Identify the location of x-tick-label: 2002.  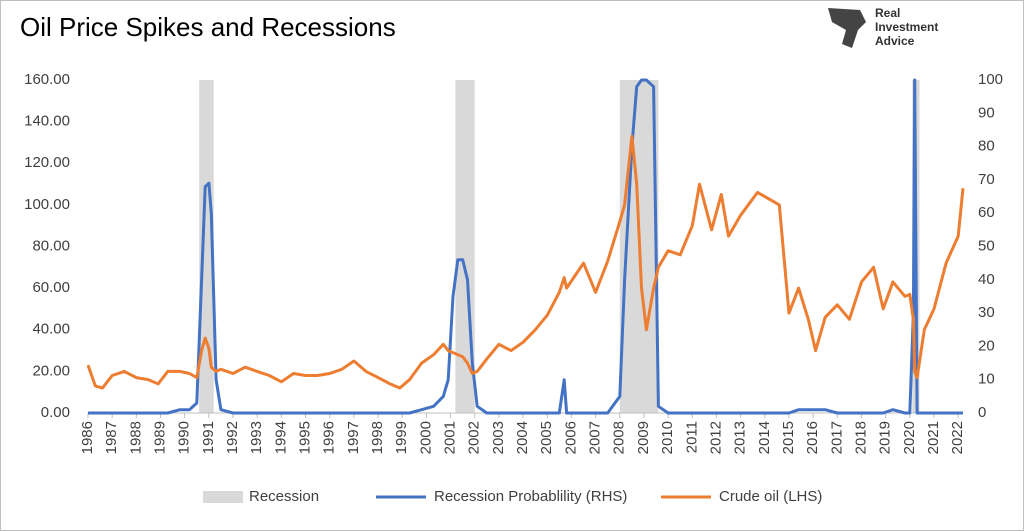
(474, 437).